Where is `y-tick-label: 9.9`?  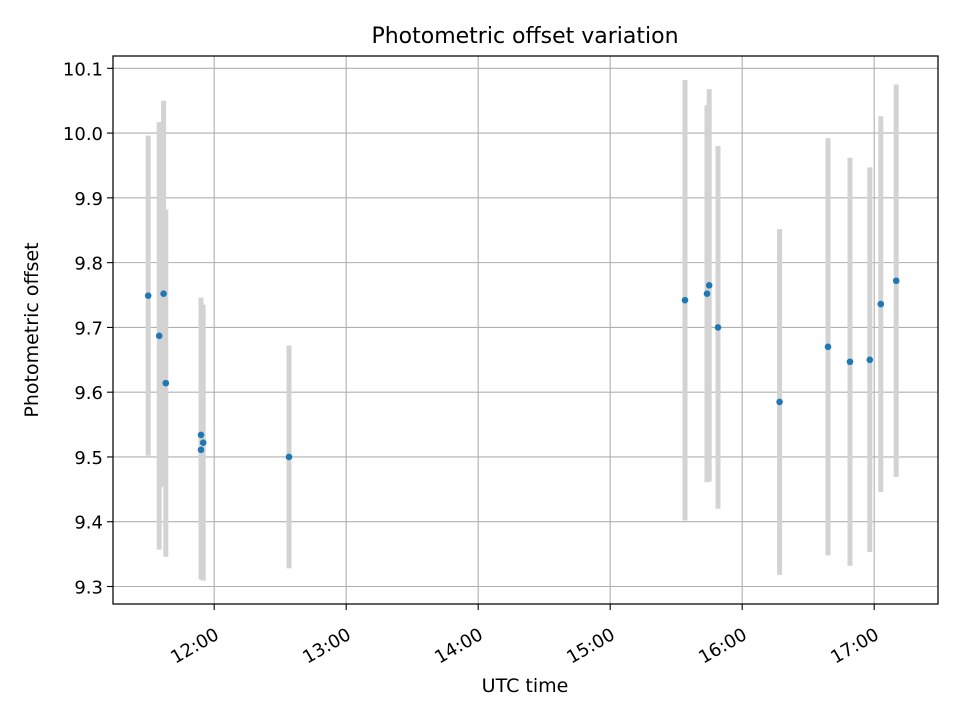 y-tick-label: 9.9 is located at coordinates (88, 199).